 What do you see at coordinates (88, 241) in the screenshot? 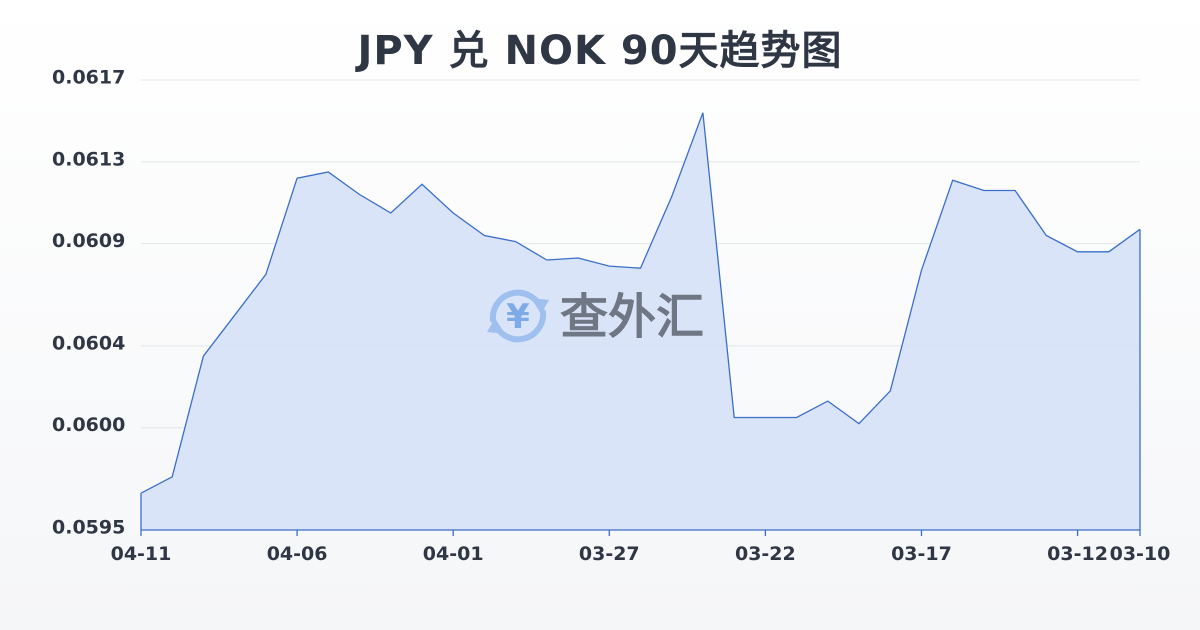
I see `y-tick-label: 0.0609` at bounding box center [88, 241].